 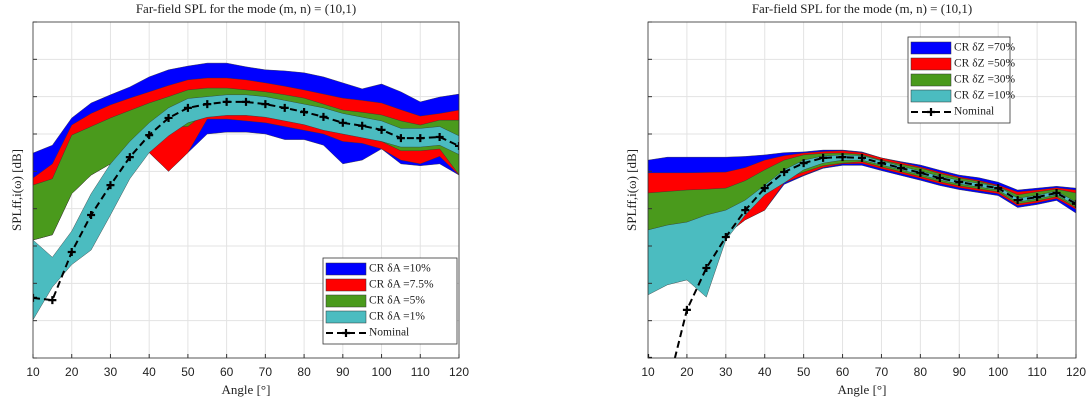 I want to click on legend-label: CR δZ =70%, so click(x=985, y=48).